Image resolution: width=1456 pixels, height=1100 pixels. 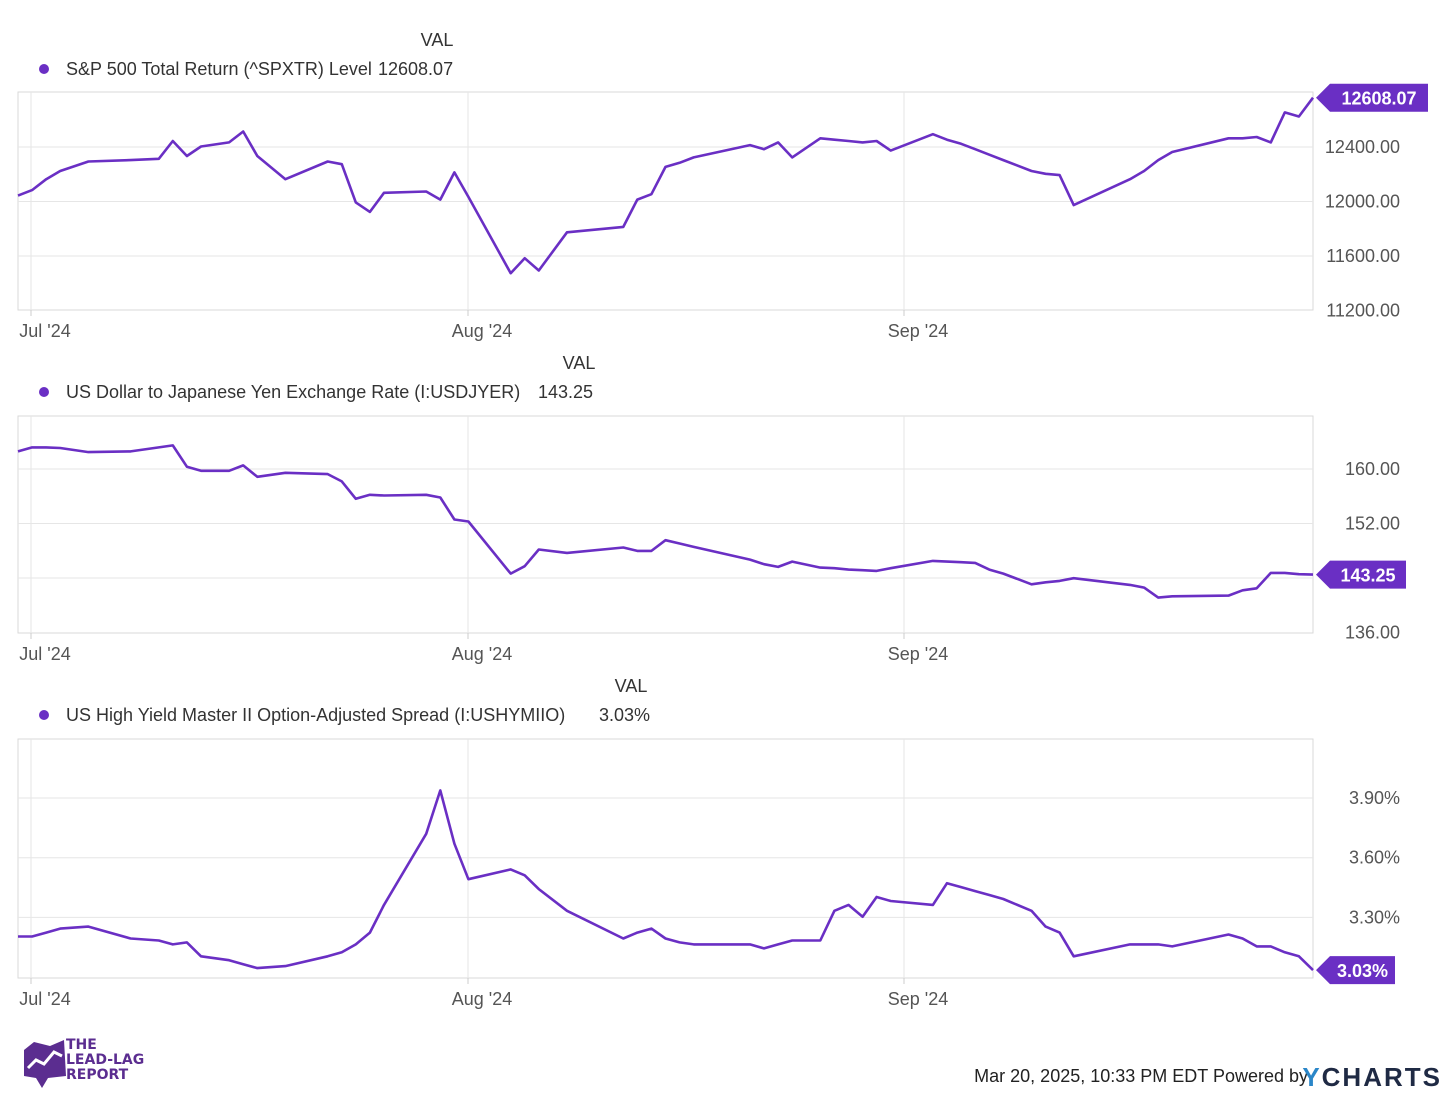 What do you see at coordinates (1374, 917) in the screenshot?
I see `y-tick-label: 3.30%` at bounding box center [1374, 917].